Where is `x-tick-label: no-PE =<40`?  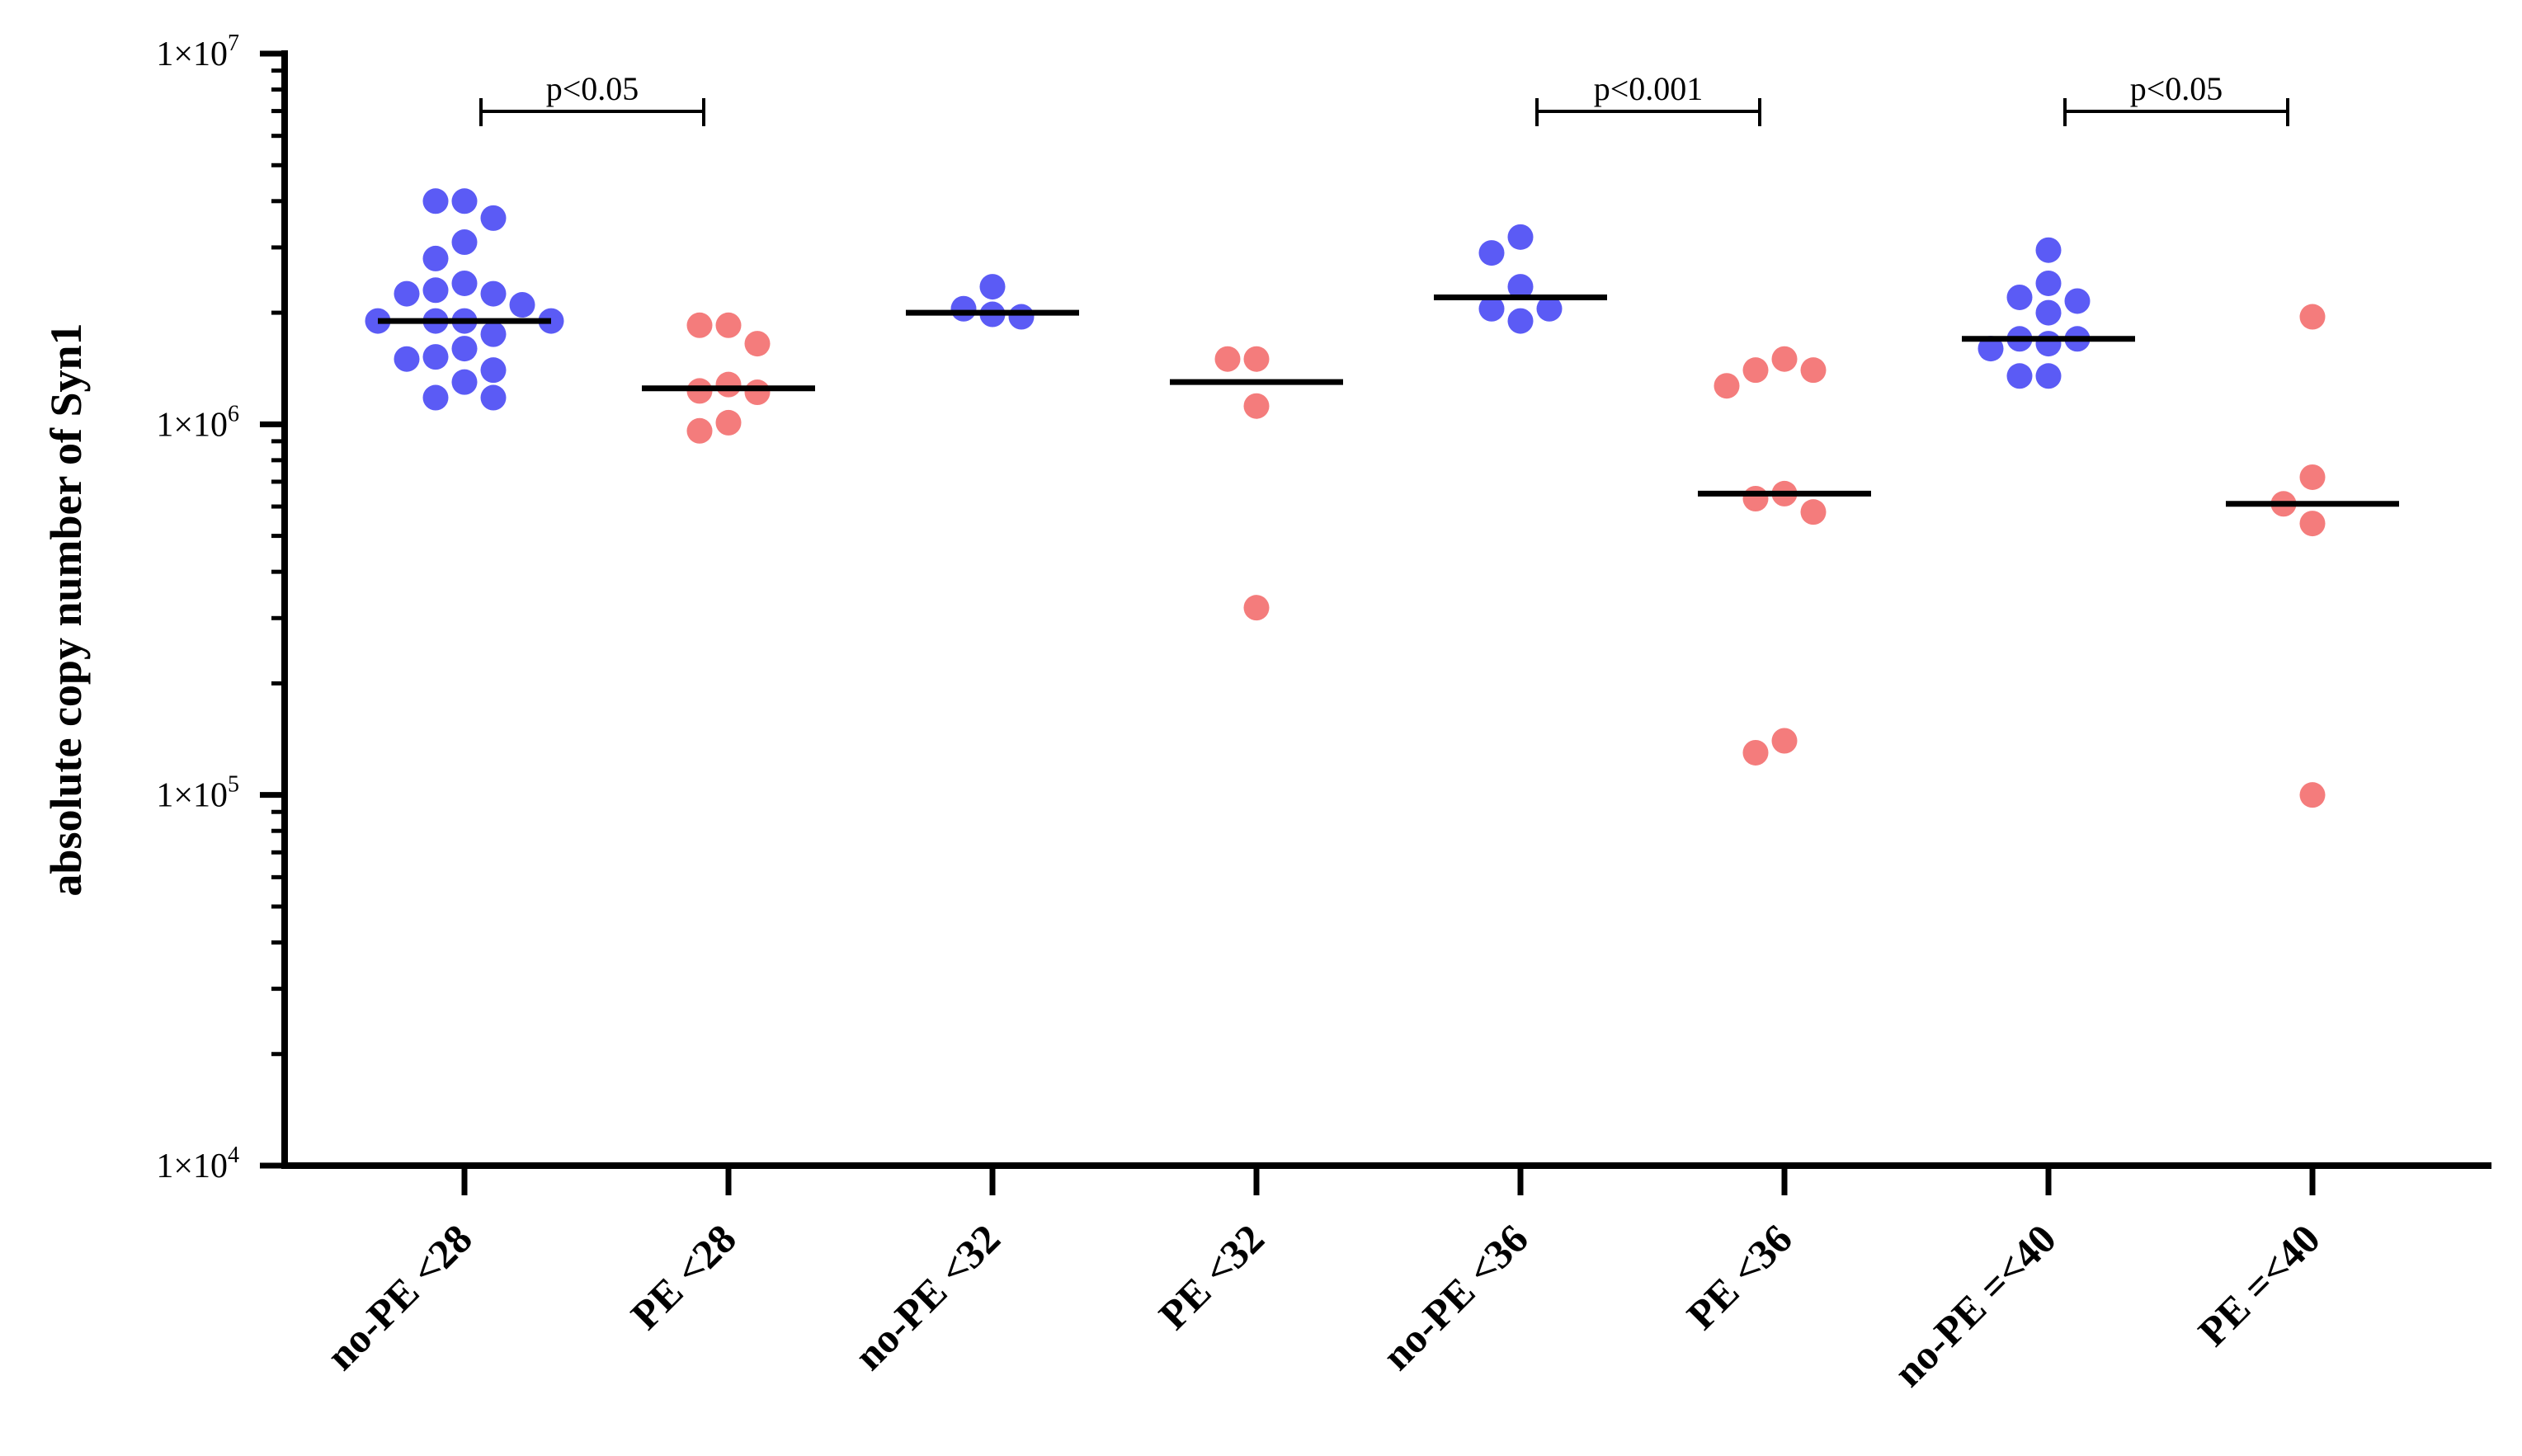
x-tick-label: no-PE =<40 is located at coordinates (1974, 1305).